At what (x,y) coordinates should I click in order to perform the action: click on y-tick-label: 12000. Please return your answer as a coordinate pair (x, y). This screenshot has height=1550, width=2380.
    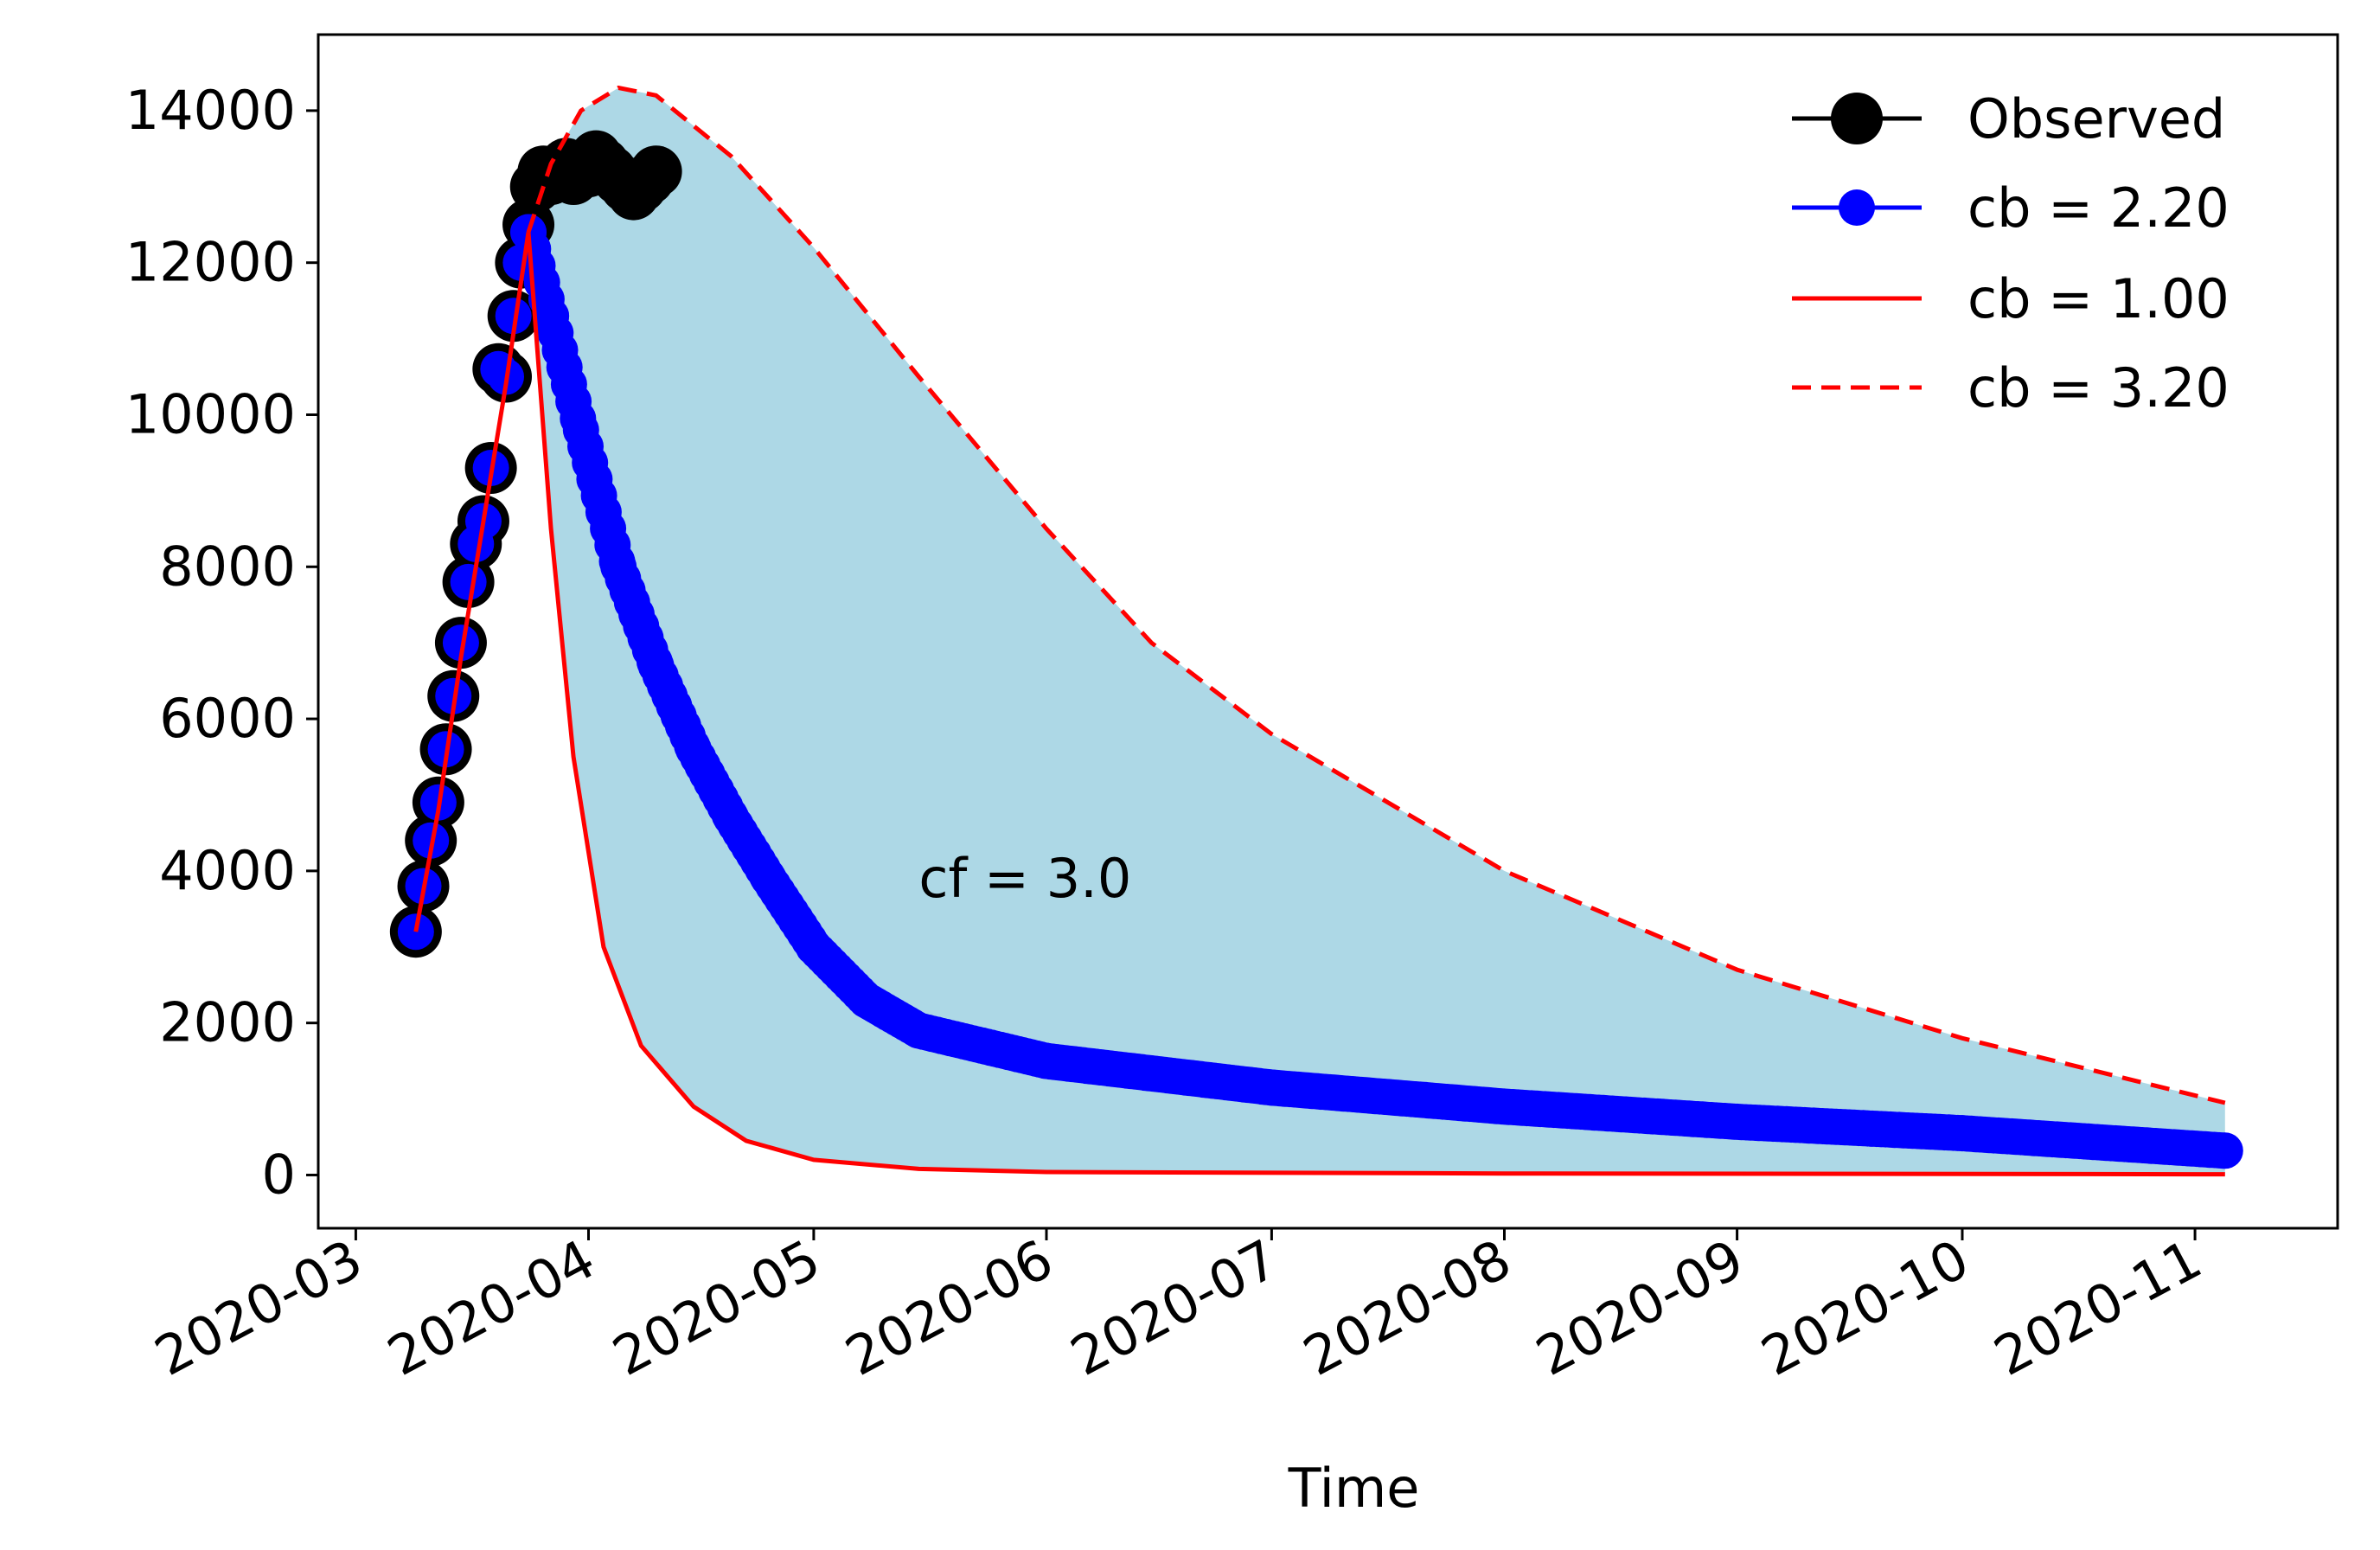
    Looking at the image, I should click on (210, 262).